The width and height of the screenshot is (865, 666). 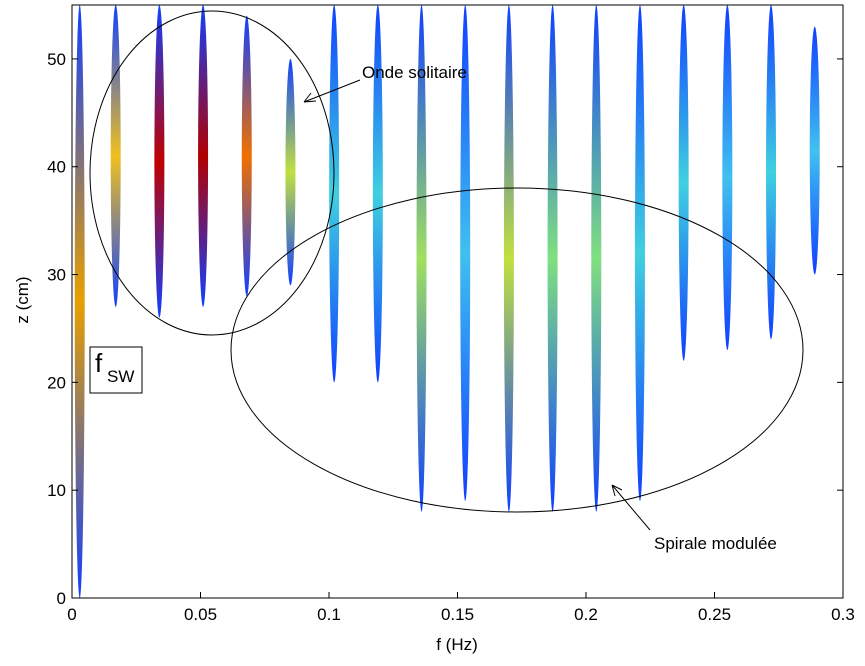 What do you see at coordinates (61, 598) in the screenshot?
I see `y-tick-label: 0` at bounding box center [61, 598].